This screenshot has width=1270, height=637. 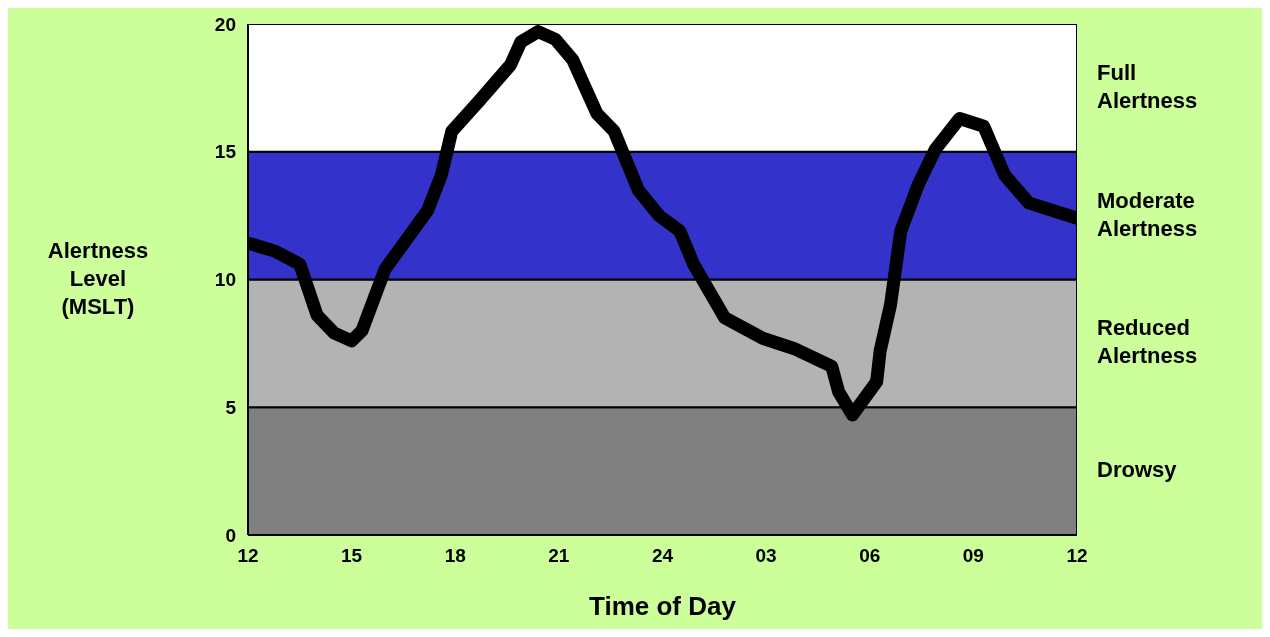 What do you see at coordinates (1147, 342) in the screenshot?
I see `band-label: Reduced Alertness` at bounding box center [1147, 342].